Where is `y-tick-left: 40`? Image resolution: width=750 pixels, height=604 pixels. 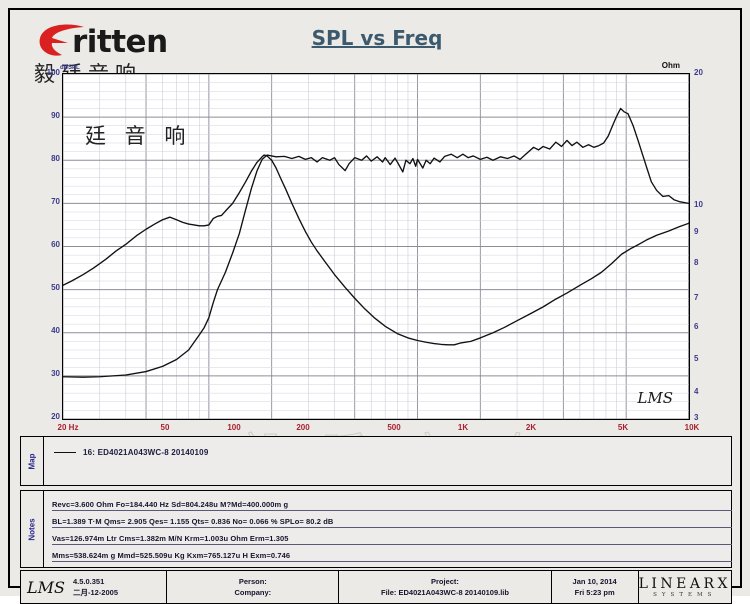
y-tick-left: 40 is located at coordinates (55, 330).